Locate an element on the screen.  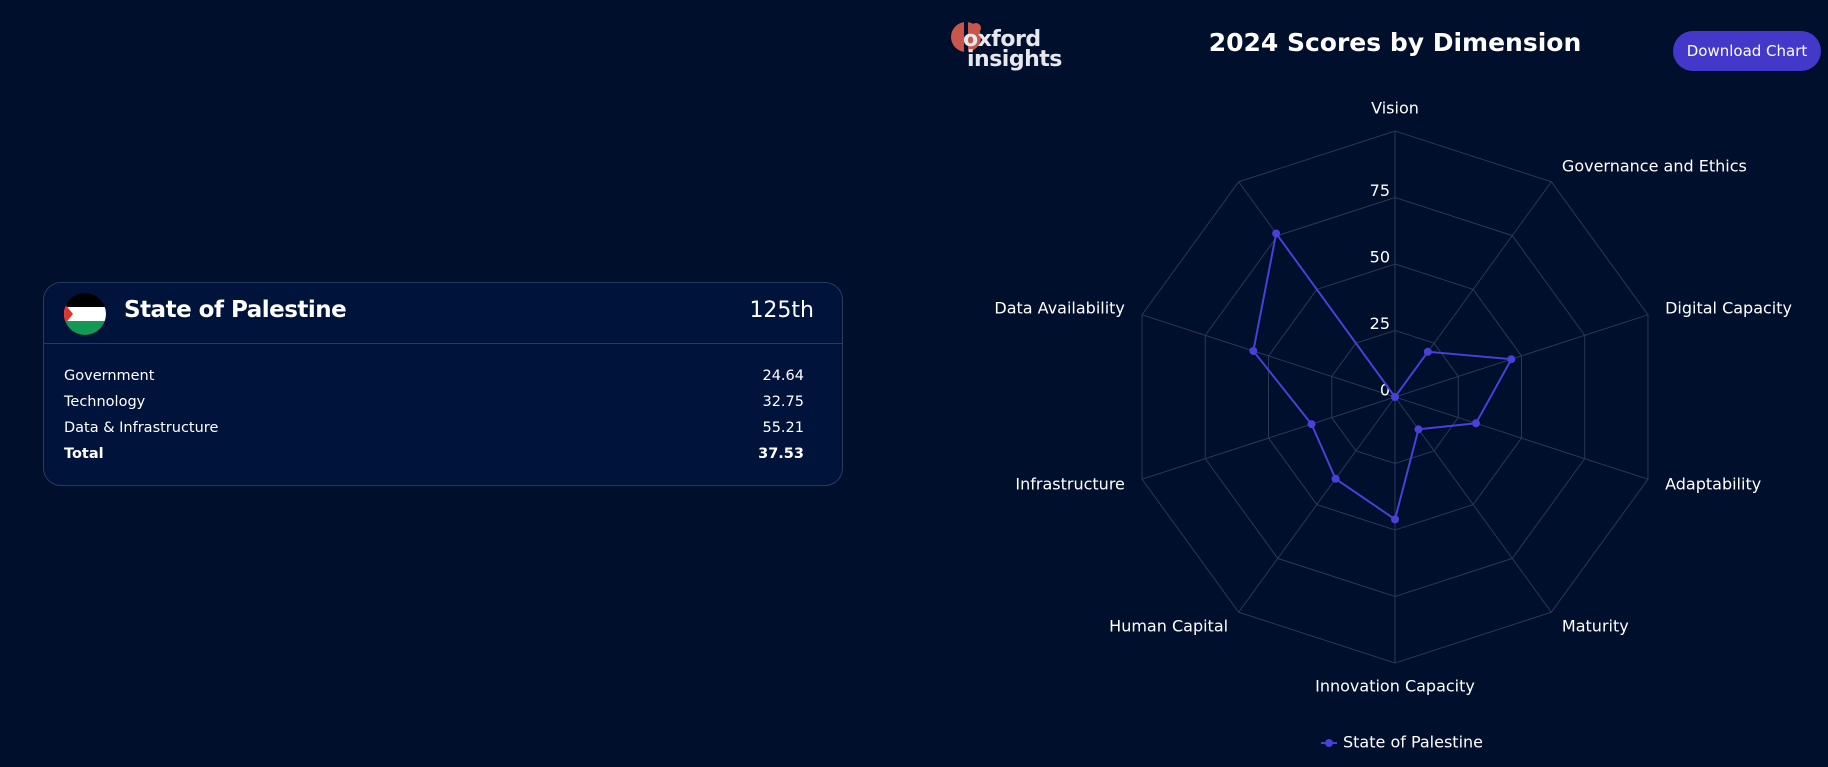
score-value: 32.75 is located at coordinates (783, 402).